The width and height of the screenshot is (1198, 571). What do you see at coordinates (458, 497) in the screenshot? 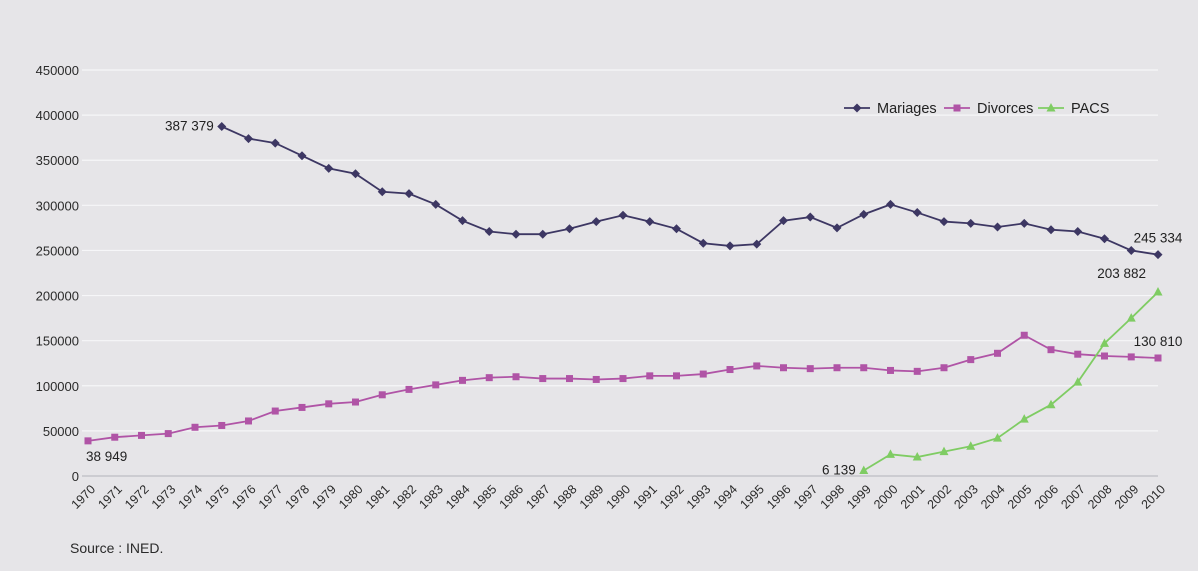
I see `x-tick-label: 1984` at bounding box center [458, 497].